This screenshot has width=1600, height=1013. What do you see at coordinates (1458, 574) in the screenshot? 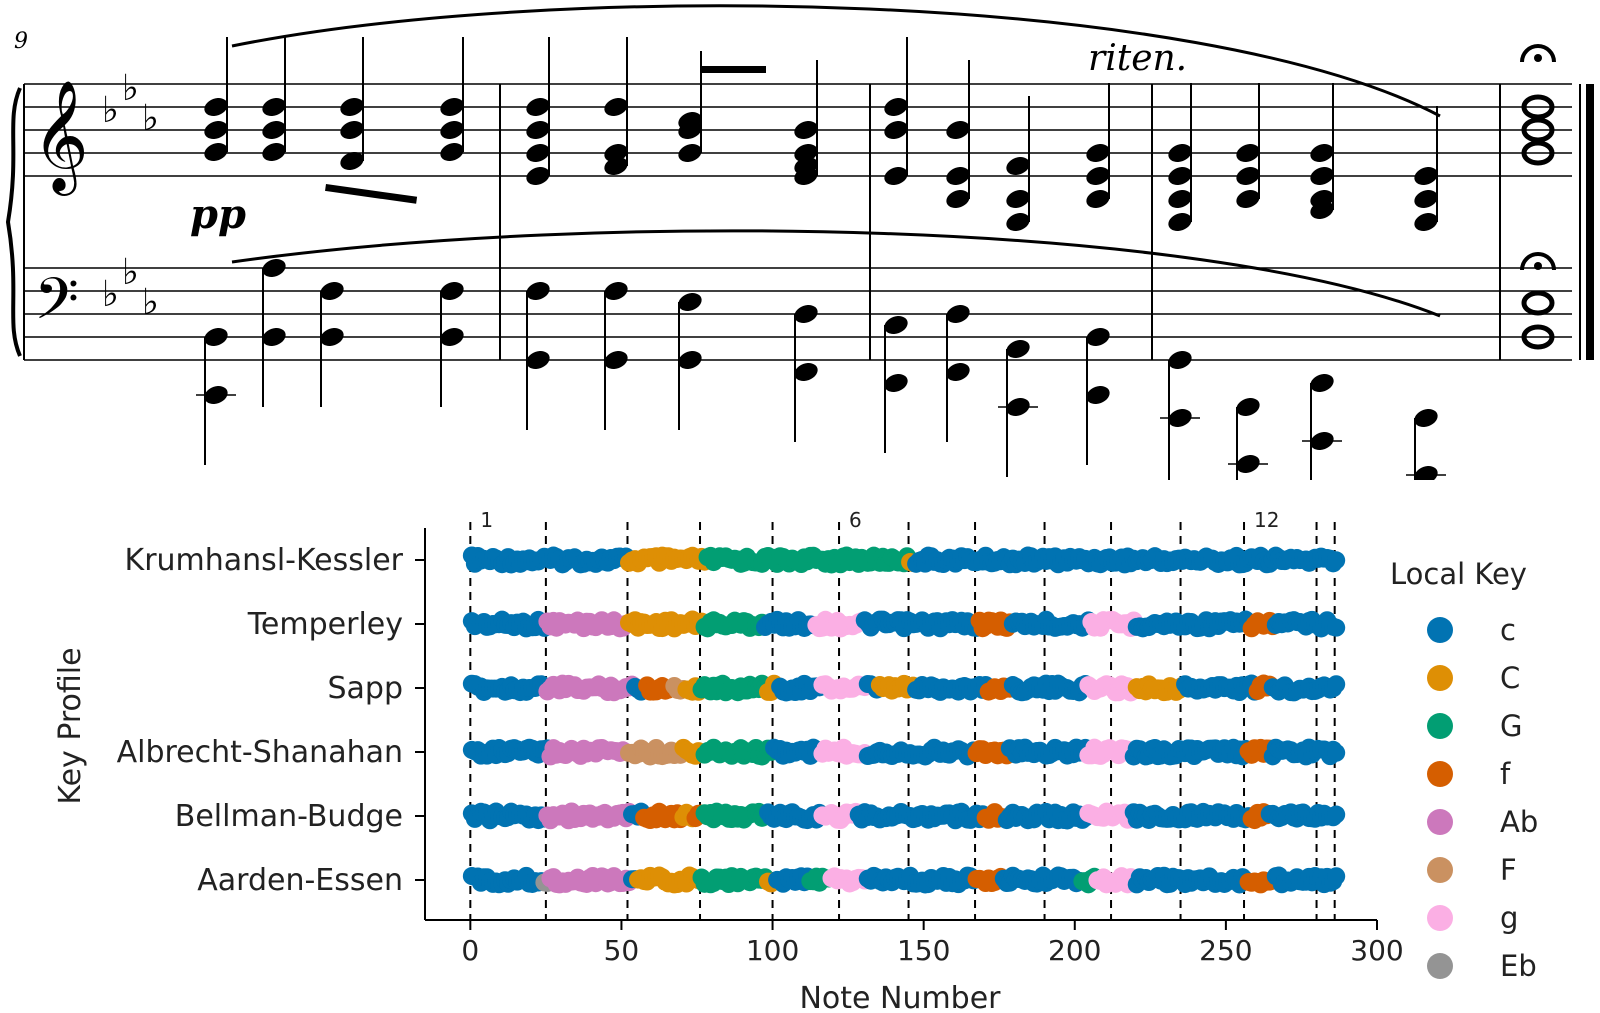
I see `legend-title: Local Key` at bounding box center [1458, 574].